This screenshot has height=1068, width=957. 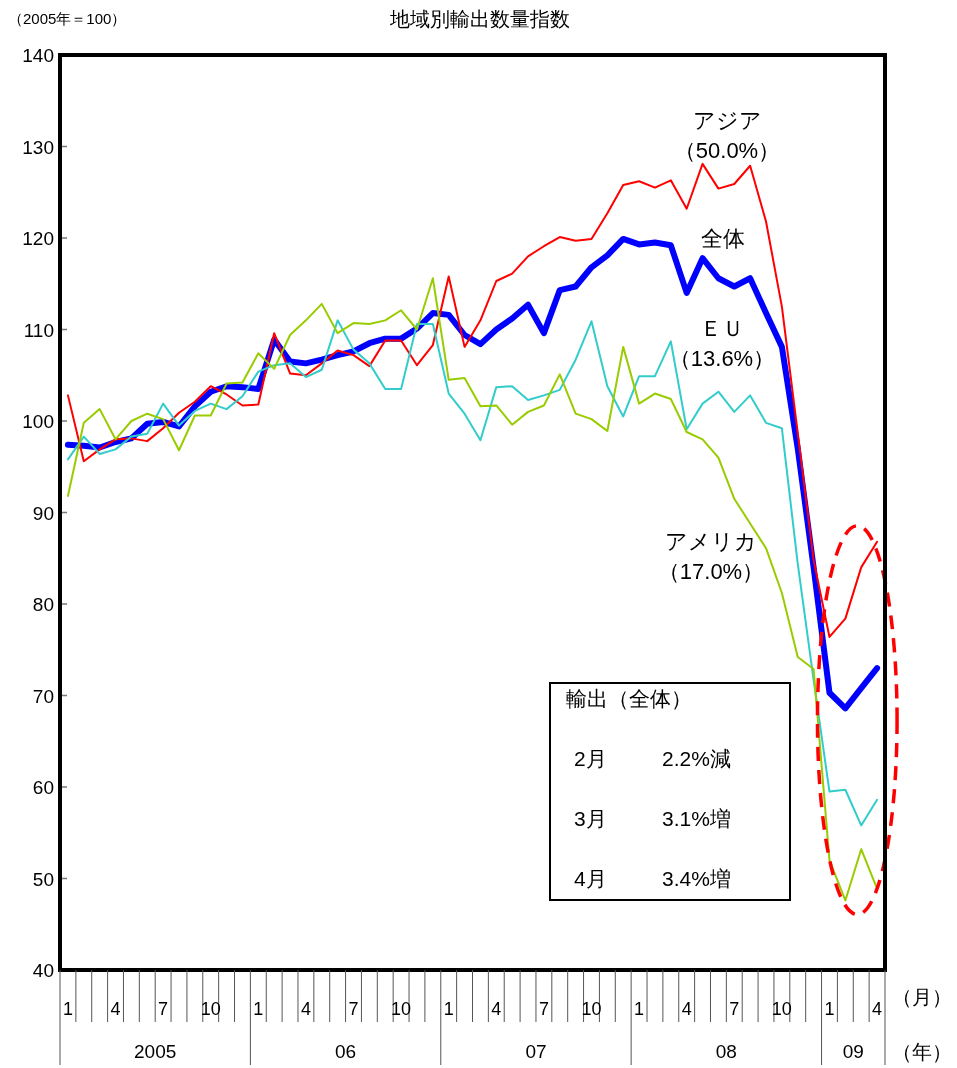 I want to click on text: 06, so click(x=346, y=1051).